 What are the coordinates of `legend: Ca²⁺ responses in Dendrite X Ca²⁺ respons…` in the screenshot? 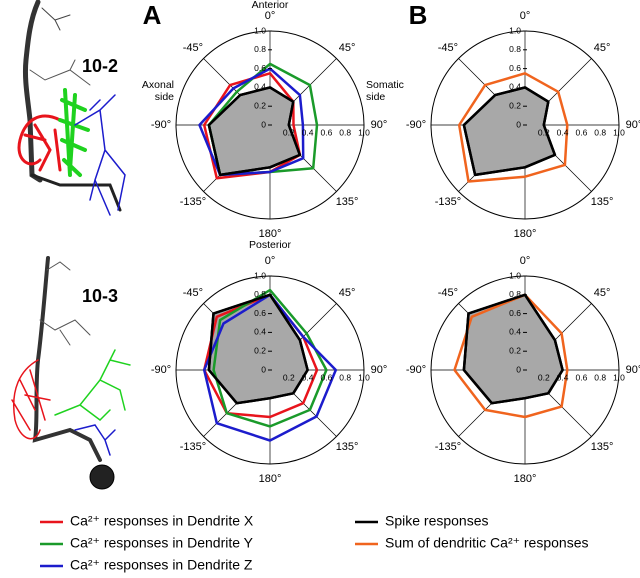 It's located at (314, 543).